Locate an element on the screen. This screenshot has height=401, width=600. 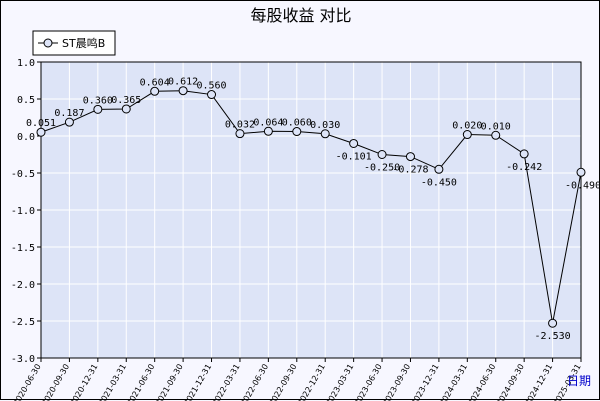
x-tick-label: 2021-09-30 is located at coordinates (169, 382).